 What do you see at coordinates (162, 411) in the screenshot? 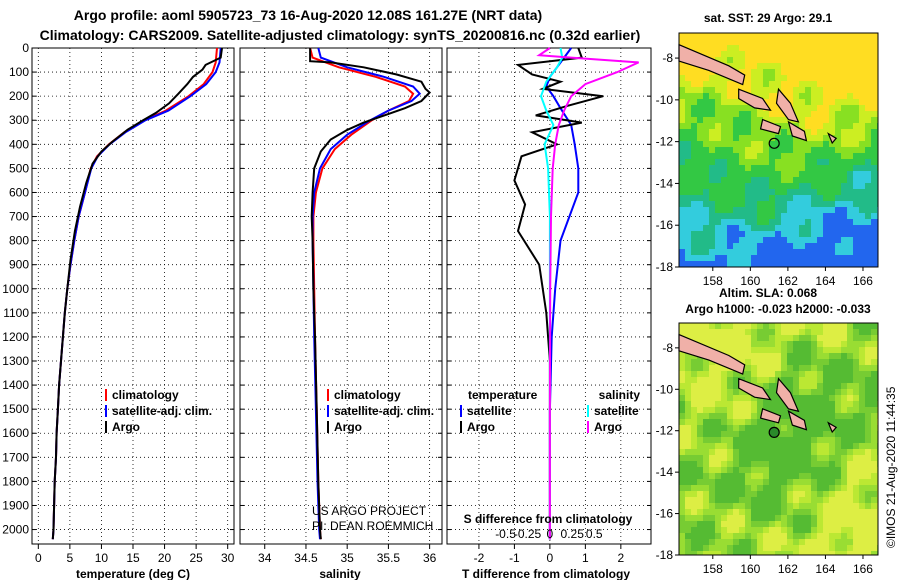
I see `legend-satellite-adj: satellite-adj. clim.` at bounding box center [162, 411].